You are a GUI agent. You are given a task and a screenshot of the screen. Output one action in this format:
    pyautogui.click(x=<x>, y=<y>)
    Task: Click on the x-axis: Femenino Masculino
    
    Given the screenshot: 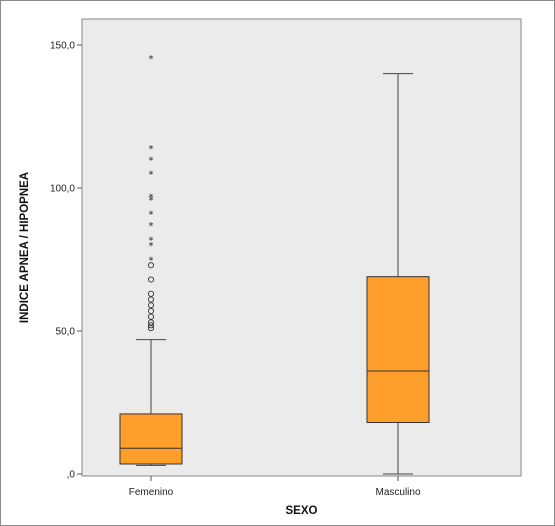 What is the action you would take?
    pyautogui.click(x=275, y=487)
    